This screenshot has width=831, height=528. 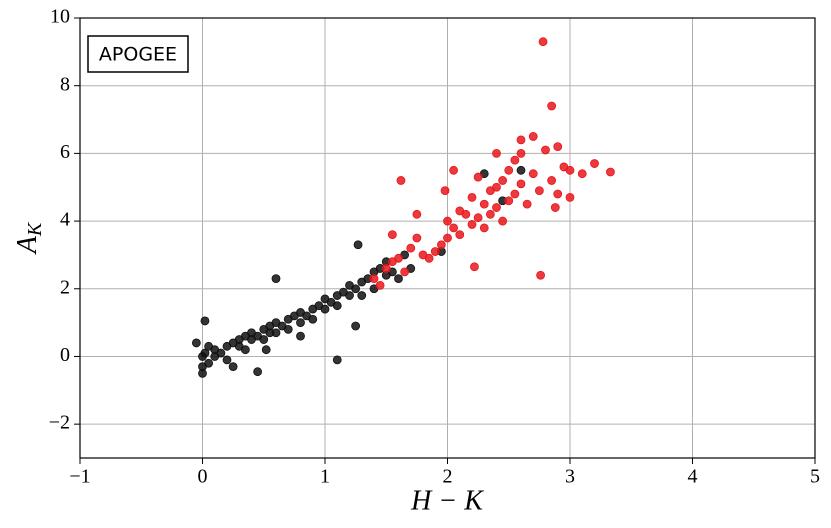 I want to click on annotation: APOGEE, so click(x=138, y=55).